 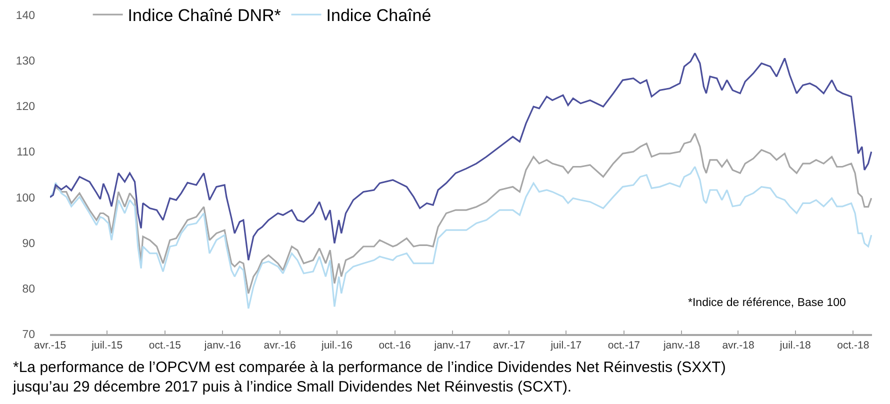 I want to click on annotation: *Indice de référence, Base 100, so click(x=767, y=303).